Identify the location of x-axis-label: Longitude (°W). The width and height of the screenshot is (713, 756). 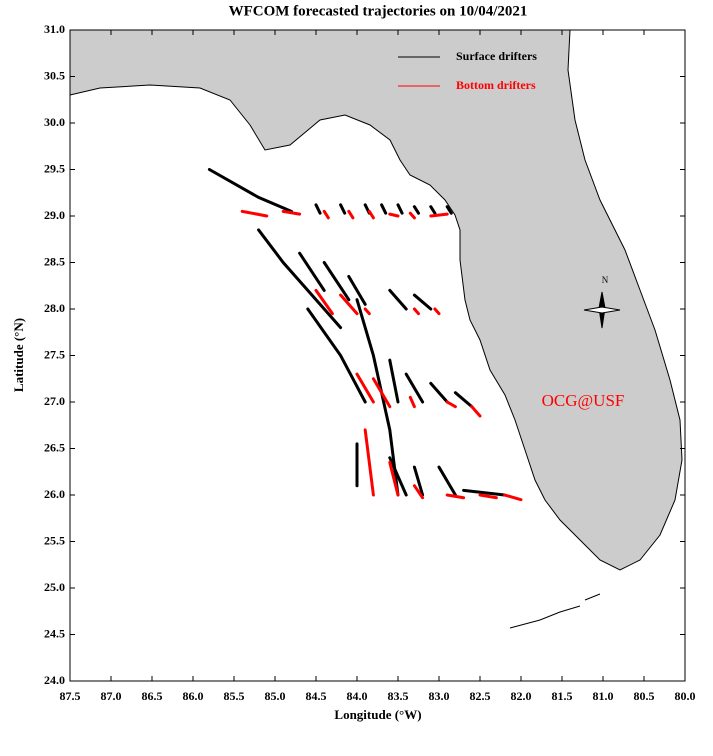
(377, 714).